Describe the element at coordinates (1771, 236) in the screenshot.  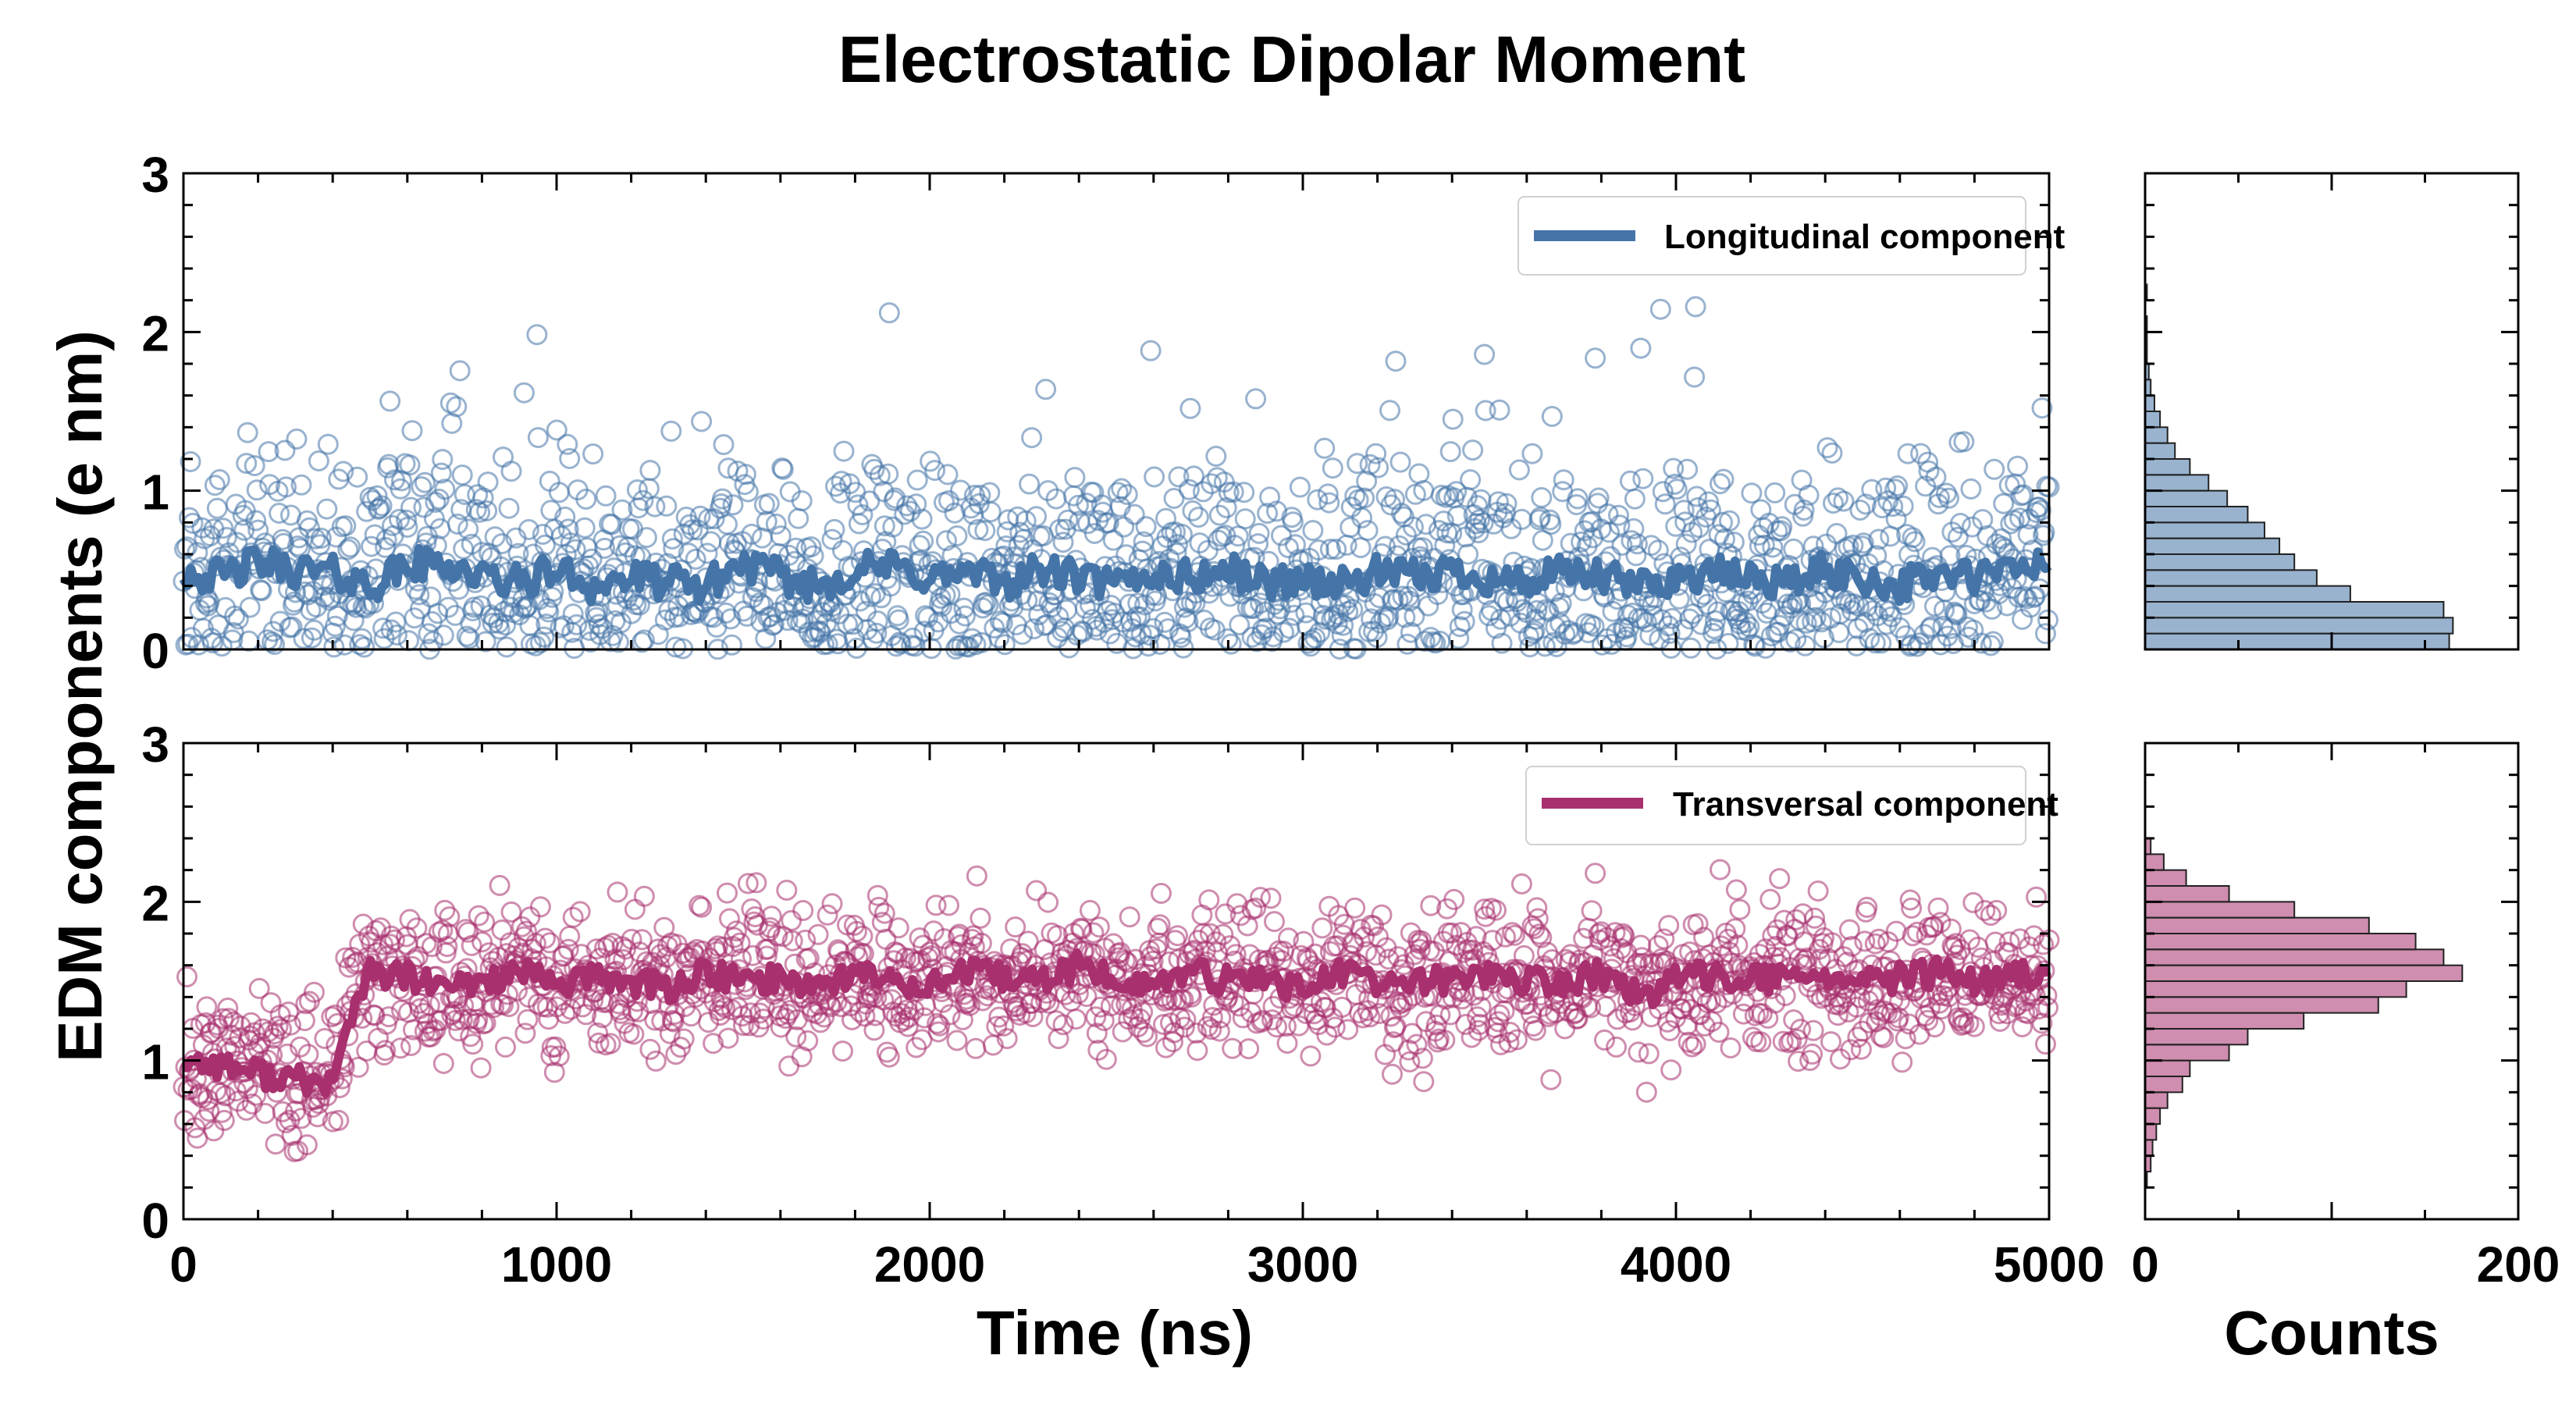
I see `longitudinal-legend-box` at that location.